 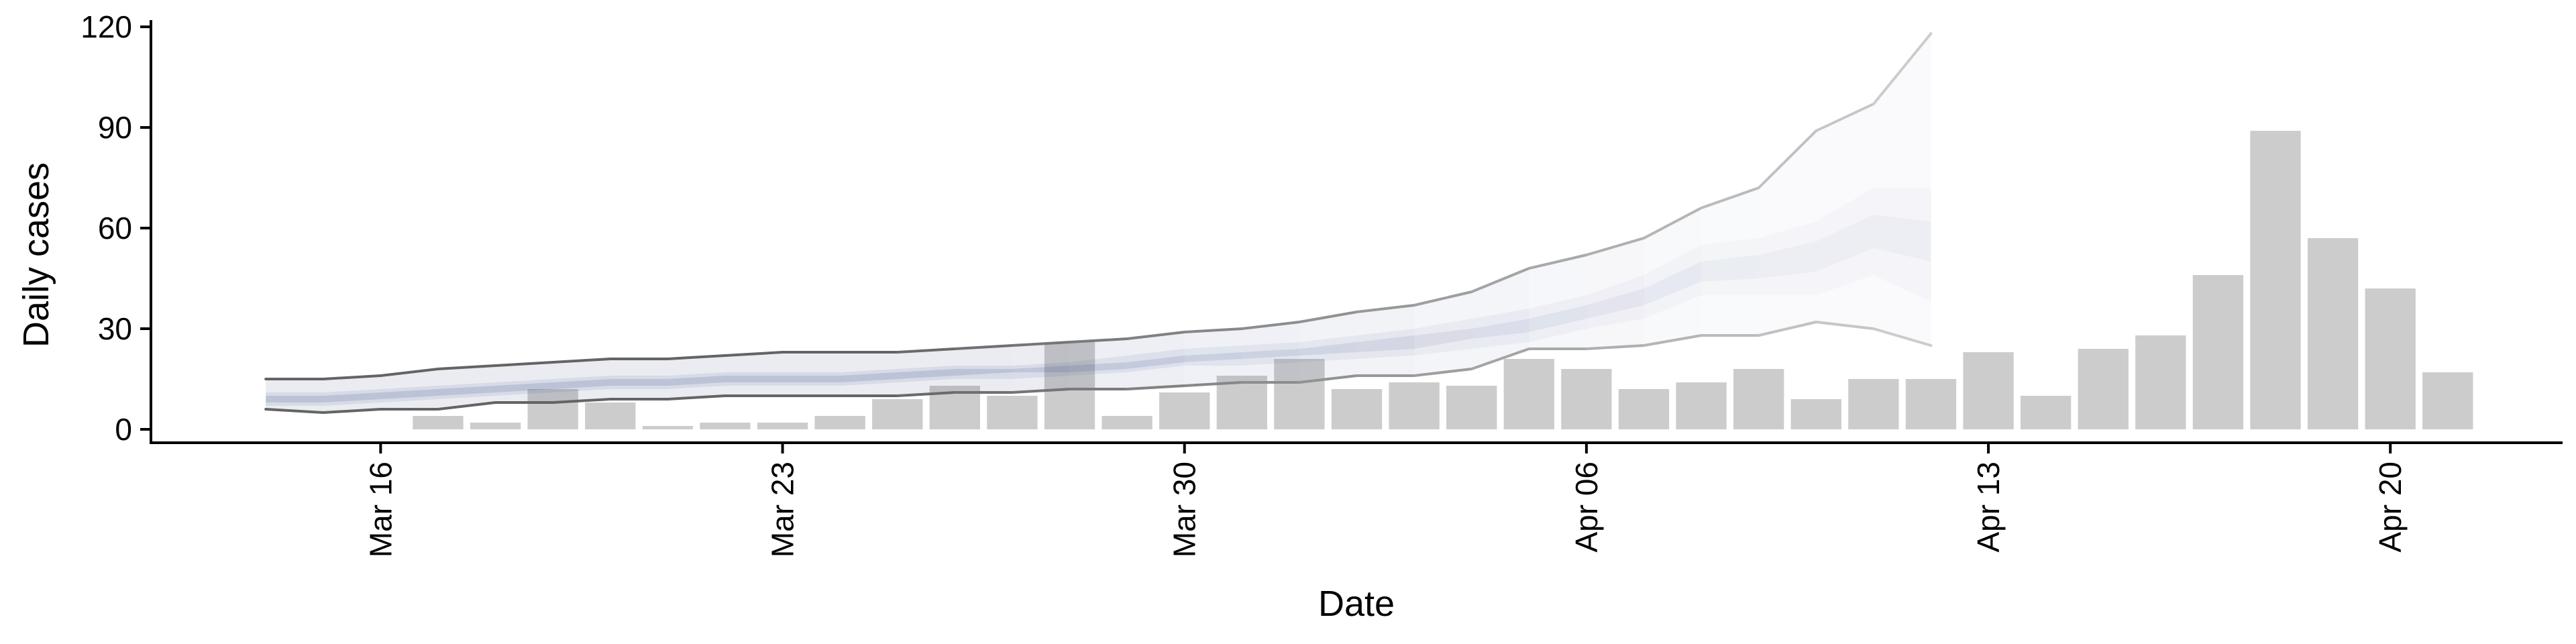 I want to click on x-axis-title: Date, so click(x=1356, y=604).